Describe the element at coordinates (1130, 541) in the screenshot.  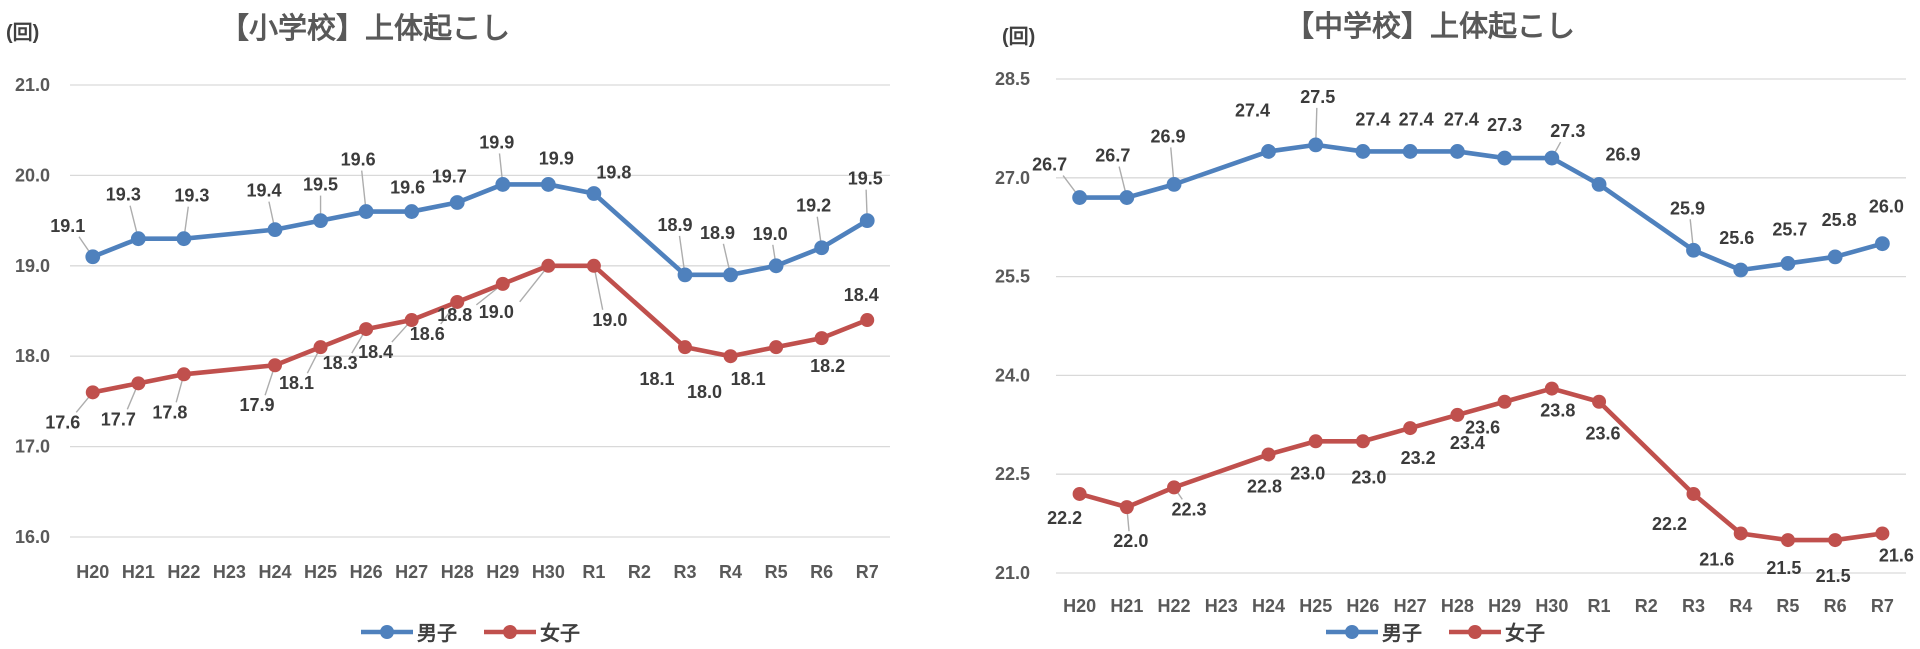
I see `data-label: 22.0` at that location.